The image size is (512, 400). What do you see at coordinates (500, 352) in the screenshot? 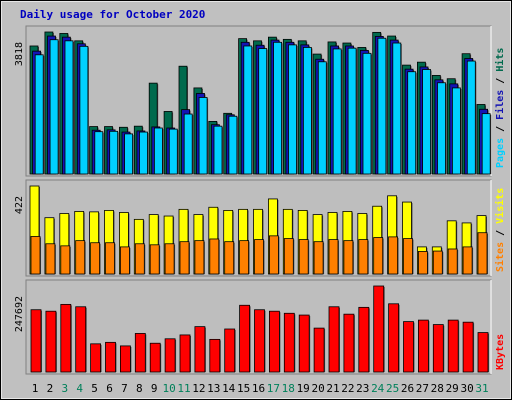
I see `legend-kbytes: KBytes` at bounding box center [500, 352].